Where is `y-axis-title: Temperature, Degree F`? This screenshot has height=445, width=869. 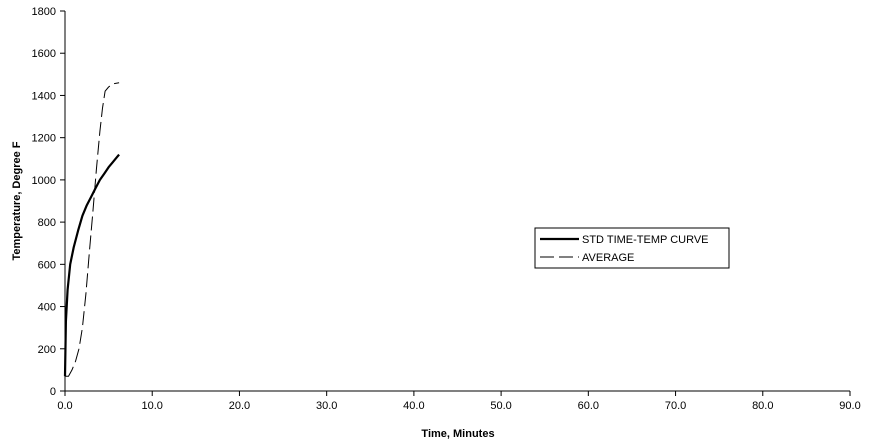 y-axis-title: Temperature, Degree F is located at coordinates (17, 200).